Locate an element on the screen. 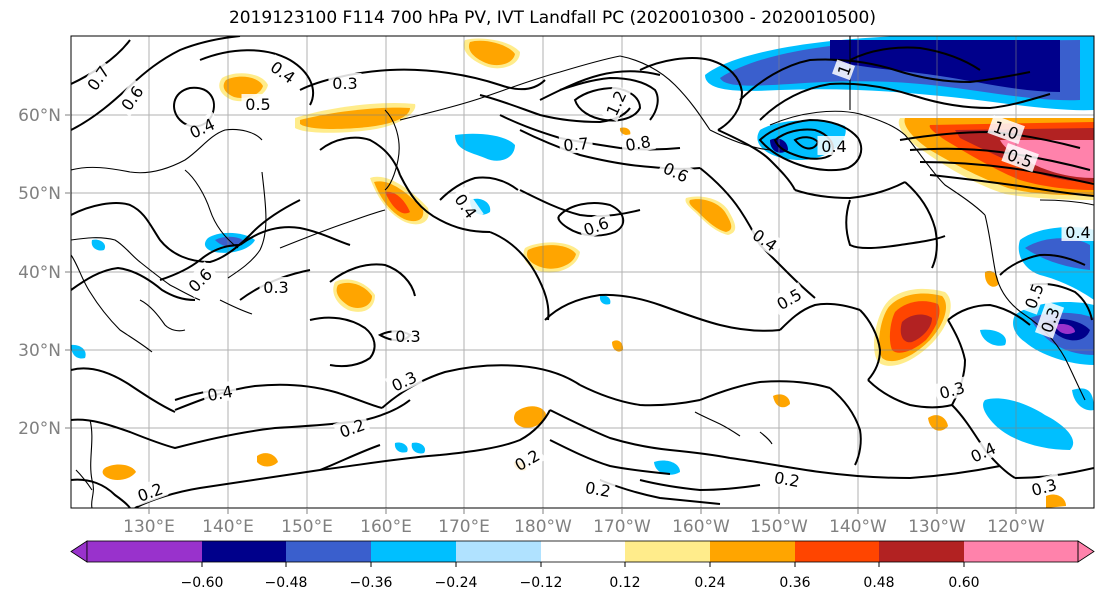 The width and height of the screenshot is (1105, 601). colorbar-tick-label: 0.24 is located at coordinates (709, 583).